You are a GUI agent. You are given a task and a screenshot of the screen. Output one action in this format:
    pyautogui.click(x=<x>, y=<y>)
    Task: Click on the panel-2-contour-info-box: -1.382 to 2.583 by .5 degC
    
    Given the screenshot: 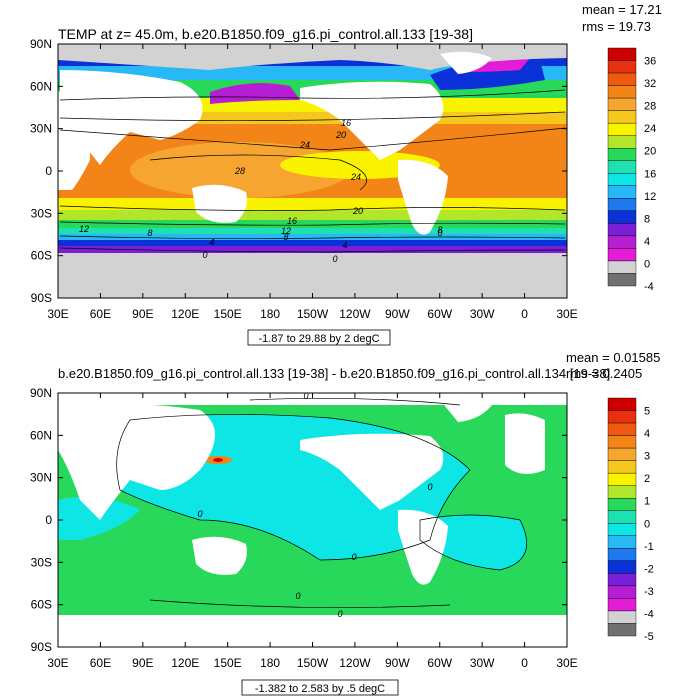 What is the action you would take?
    pyautogui.click(x=320, y=687)
    